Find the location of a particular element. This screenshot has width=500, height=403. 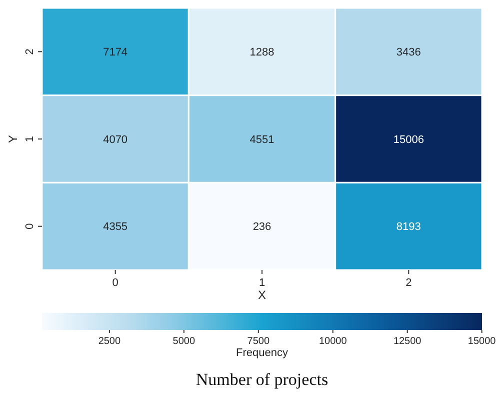

y-tick-label: 2 is located at coordinates (30, 51).